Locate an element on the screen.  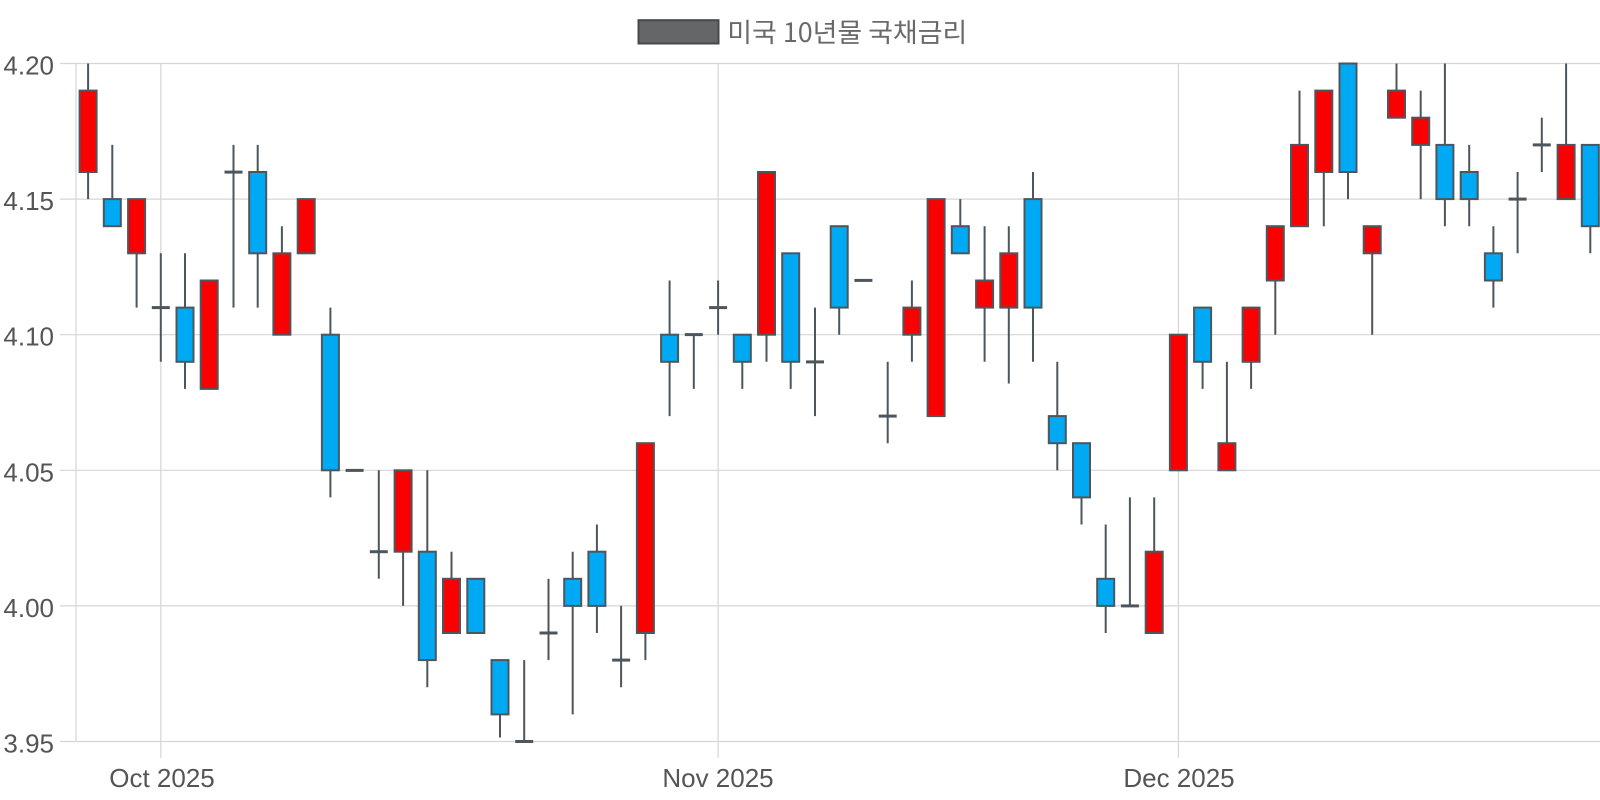
svg-text: Dec 2025 is located at coordinates (1178, 778).